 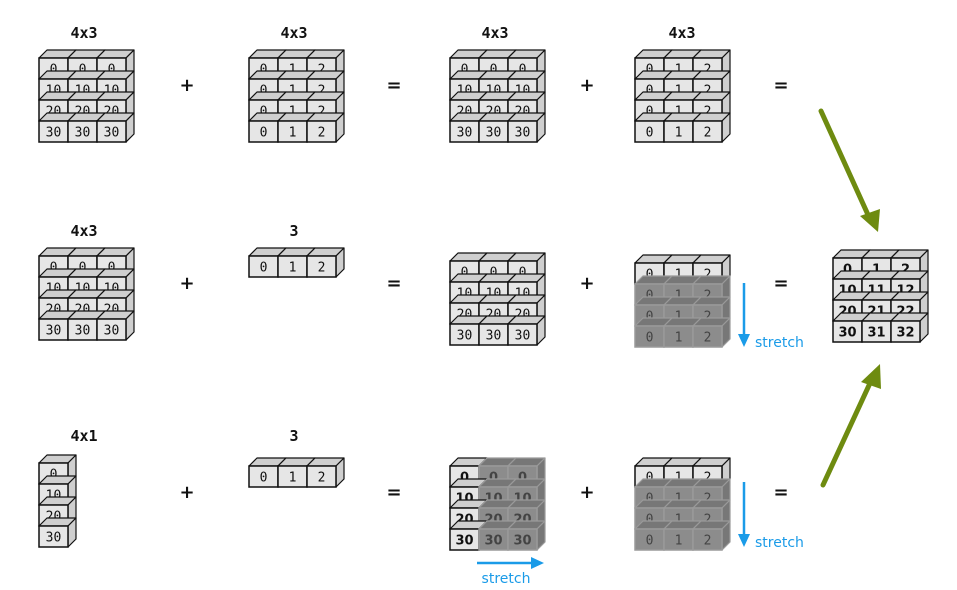 I want to click on row3-plus-sign-2: +, so click(x=586, y=492).